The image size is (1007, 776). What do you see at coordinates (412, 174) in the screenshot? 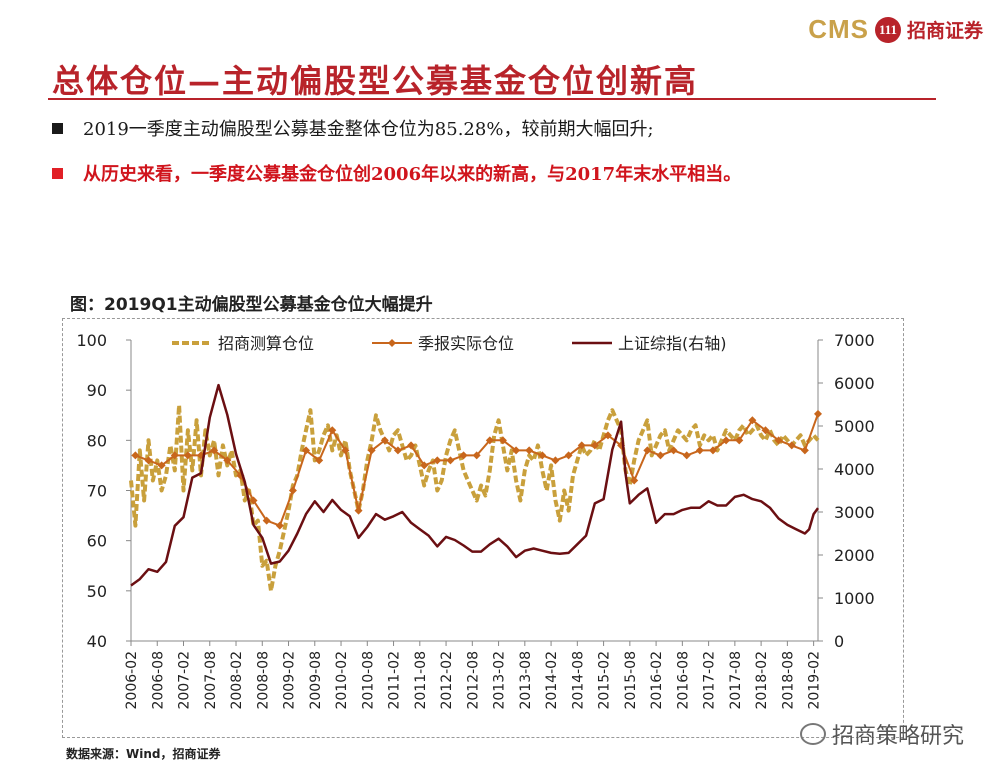
I see `bullet-2-text: 从历史来看，一季度公募基金仓位创2006年以来的新高，与2017年末水平相当。` at bounding box center [412, 174].